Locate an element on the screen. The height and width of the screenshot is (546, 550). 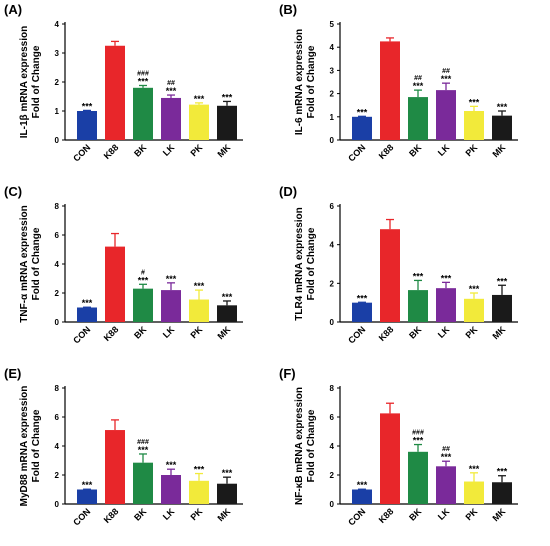
y-tick-label: 5 is located at coordinates (332, 24).